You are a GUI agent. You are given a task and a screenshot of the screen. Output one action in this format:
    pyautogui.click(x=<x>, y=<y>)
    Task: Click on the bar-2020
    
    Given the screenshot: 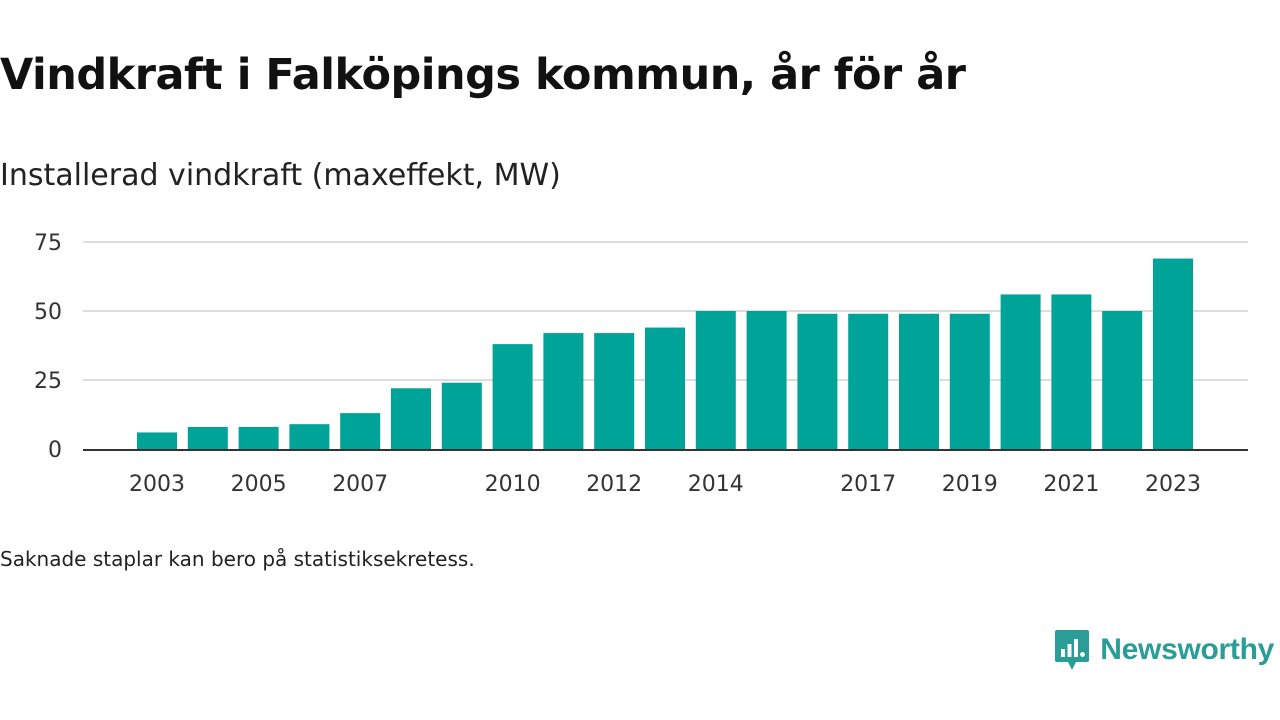 What is the action you would take?
    pyautogui.click(x=1020, y=371)
    